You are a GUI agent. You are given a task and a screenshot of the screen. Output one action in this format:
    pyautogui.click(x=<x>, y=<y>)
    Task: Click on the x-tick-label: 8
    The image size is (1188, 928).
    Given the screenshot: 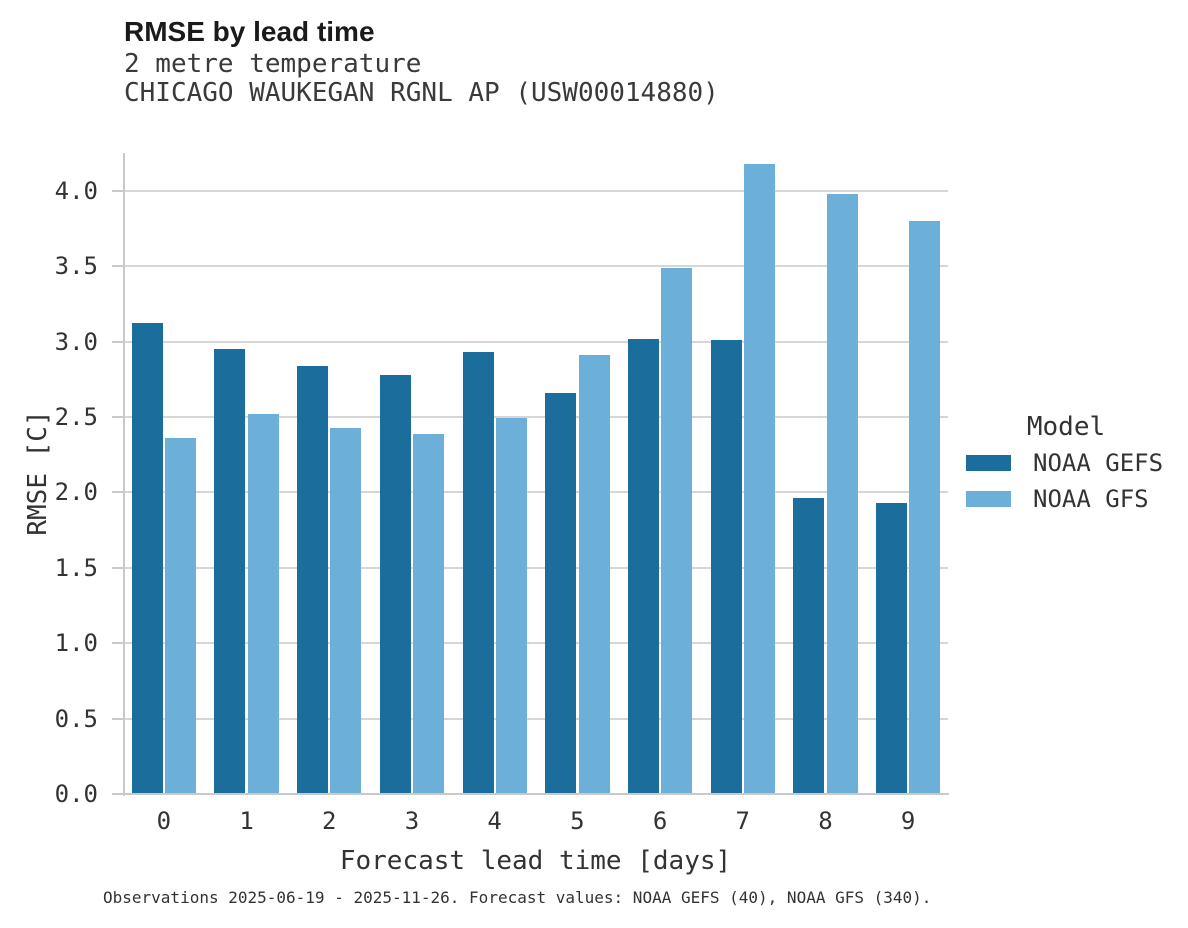 What is the action you would take?
    pyautogui.click(x=825, y=821)
    